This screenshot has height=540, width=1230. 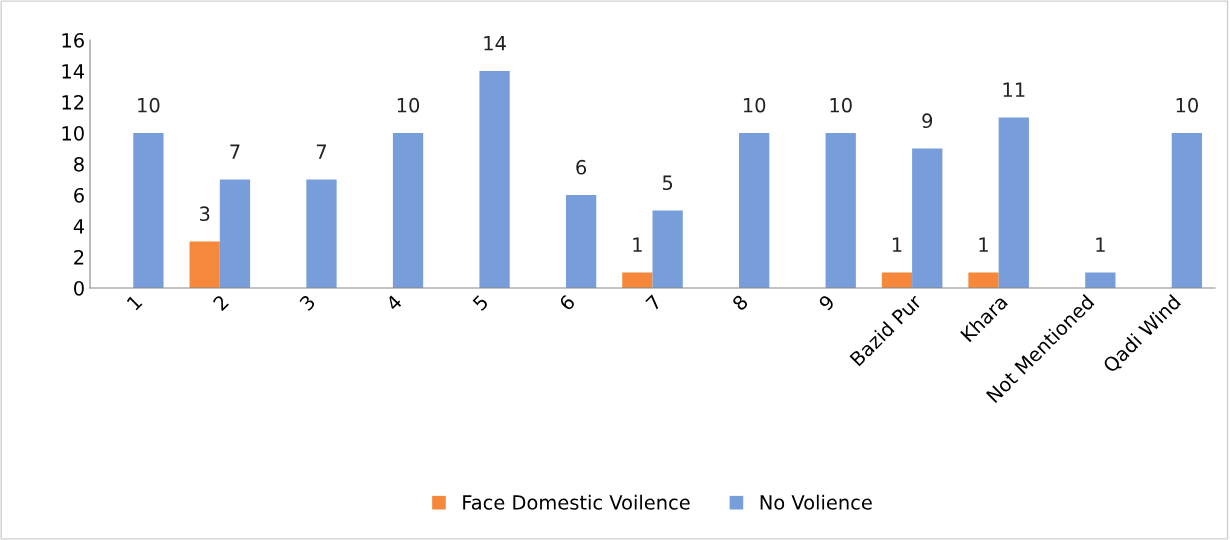 I want to click on y-tick-label: 8, so click(x=79, y=164).